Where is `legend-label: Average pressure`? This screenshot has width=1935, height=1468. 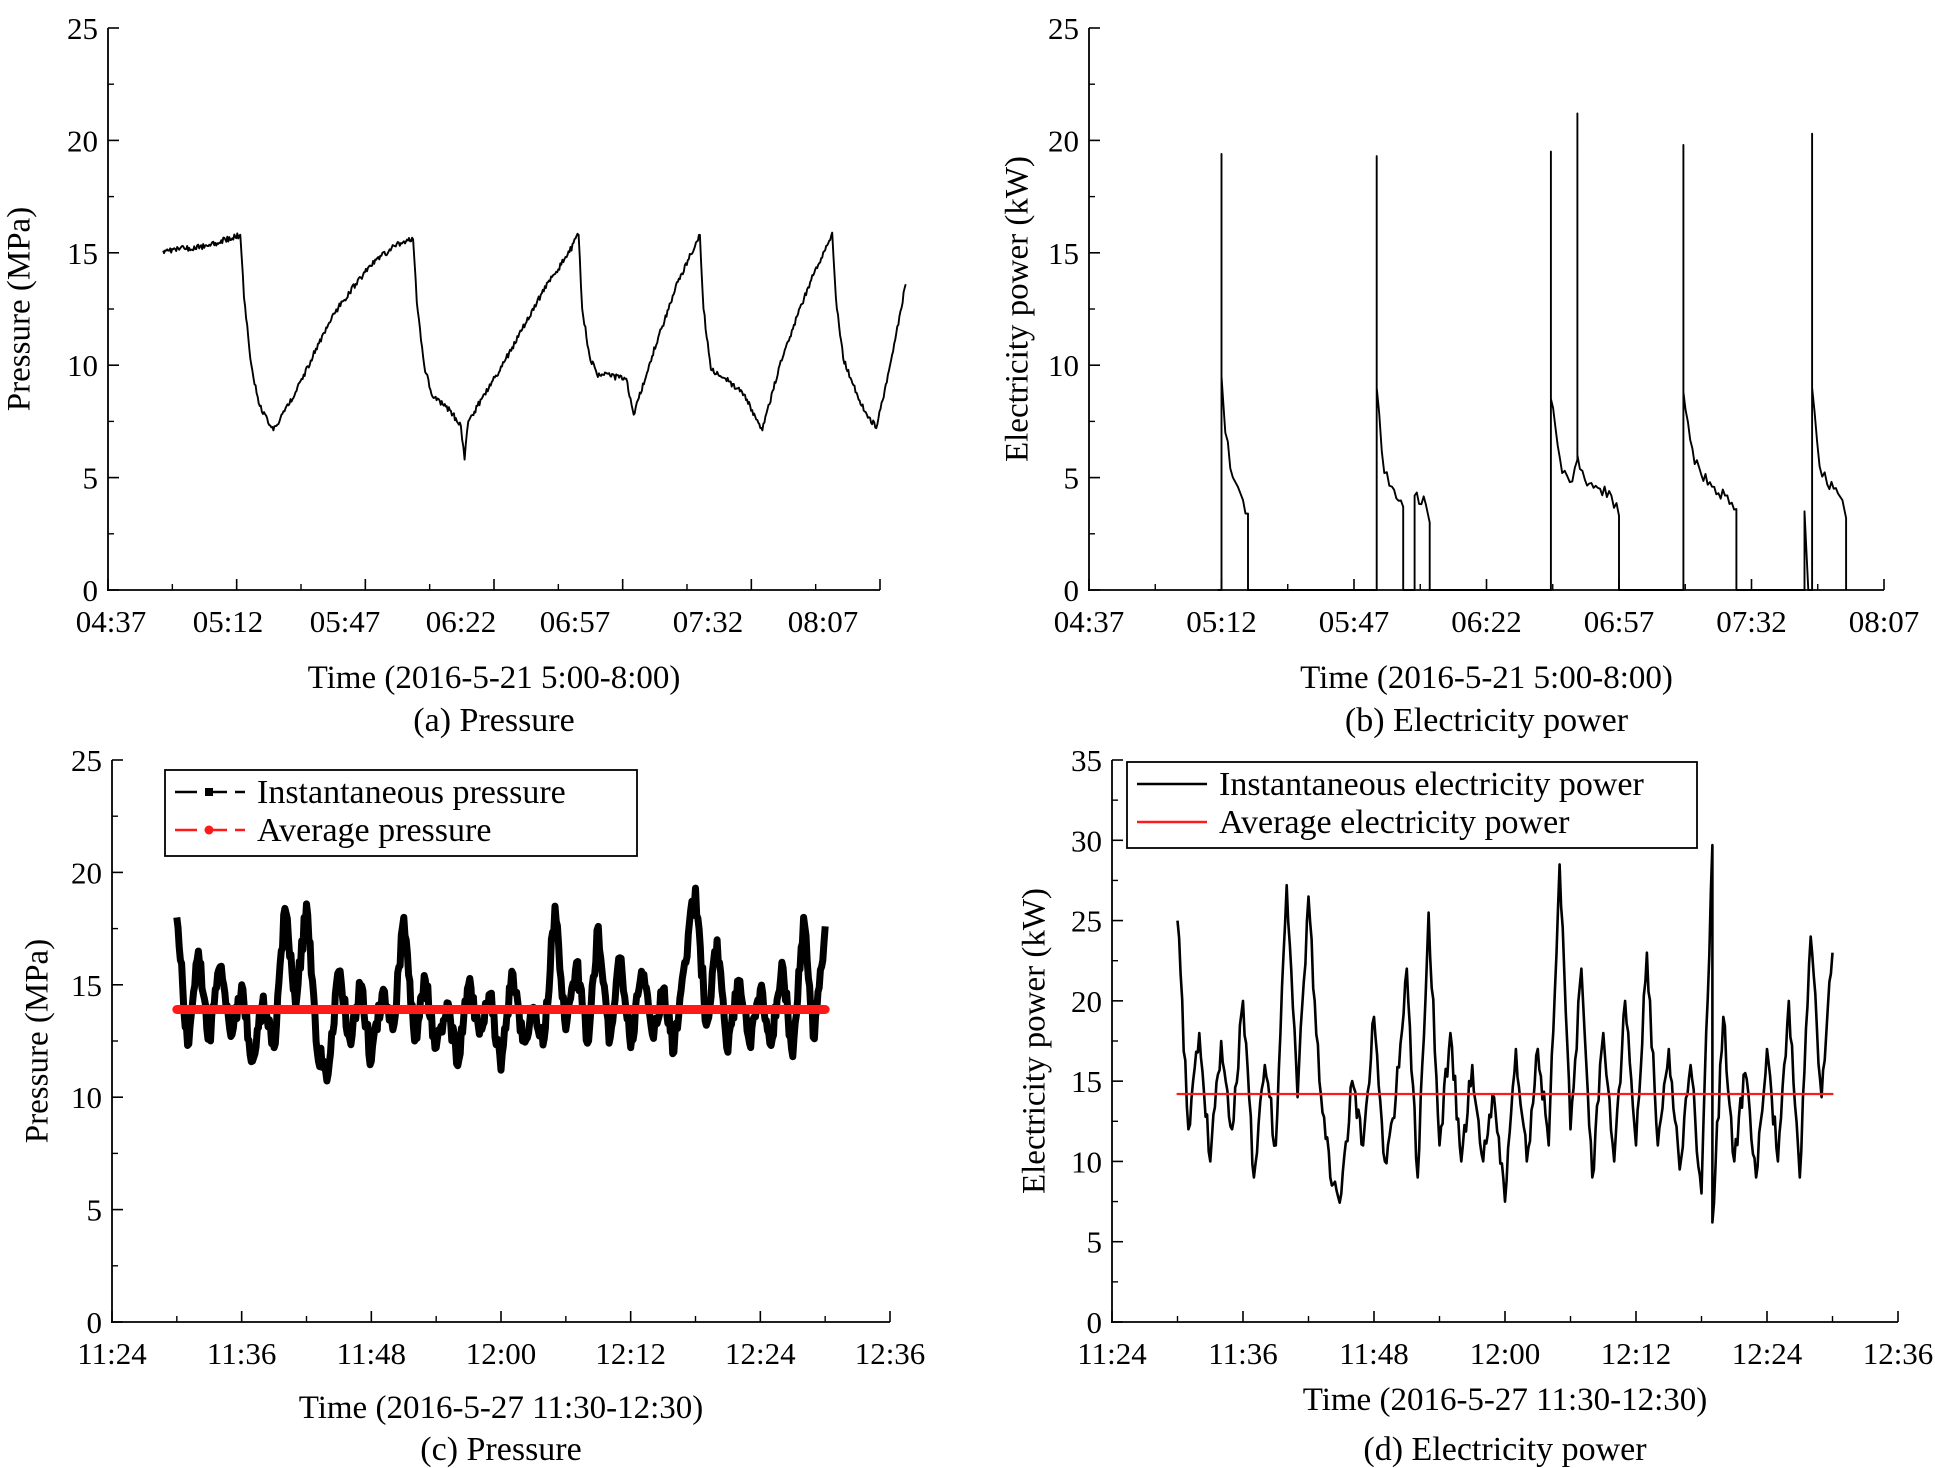
legend-label: Average pressure is located at coordinates (374, 830).